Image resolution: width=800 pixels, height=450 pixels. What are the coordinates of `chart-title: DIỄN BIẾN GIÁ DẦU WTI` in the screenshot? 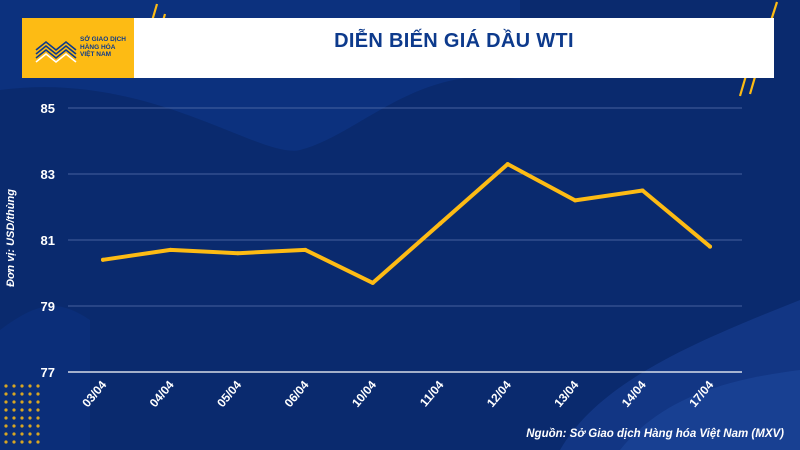 It's located at (454, 41).